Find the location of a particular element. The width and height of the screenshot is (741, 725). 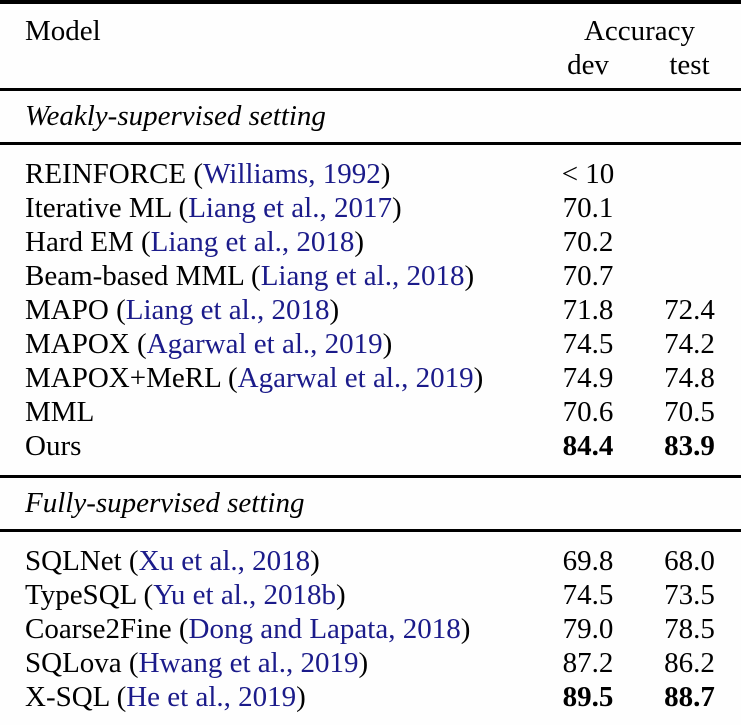

test-value: 74.8 is located at coordinates (689, 378).